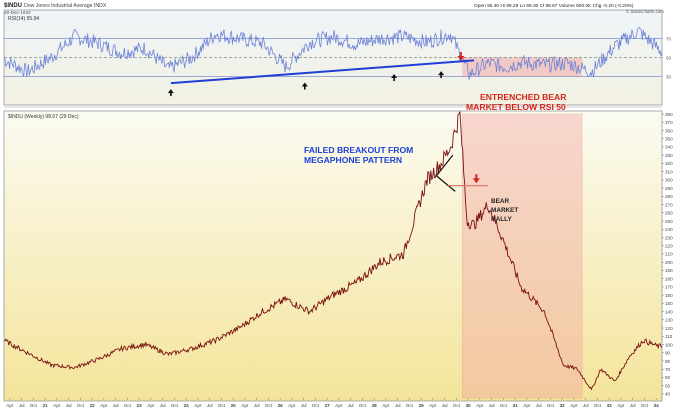 The image size is (680, 416). Describe the element at coordinates (234, 405) in the screenshot. I see `x-tick-label-19: 25` at that location.